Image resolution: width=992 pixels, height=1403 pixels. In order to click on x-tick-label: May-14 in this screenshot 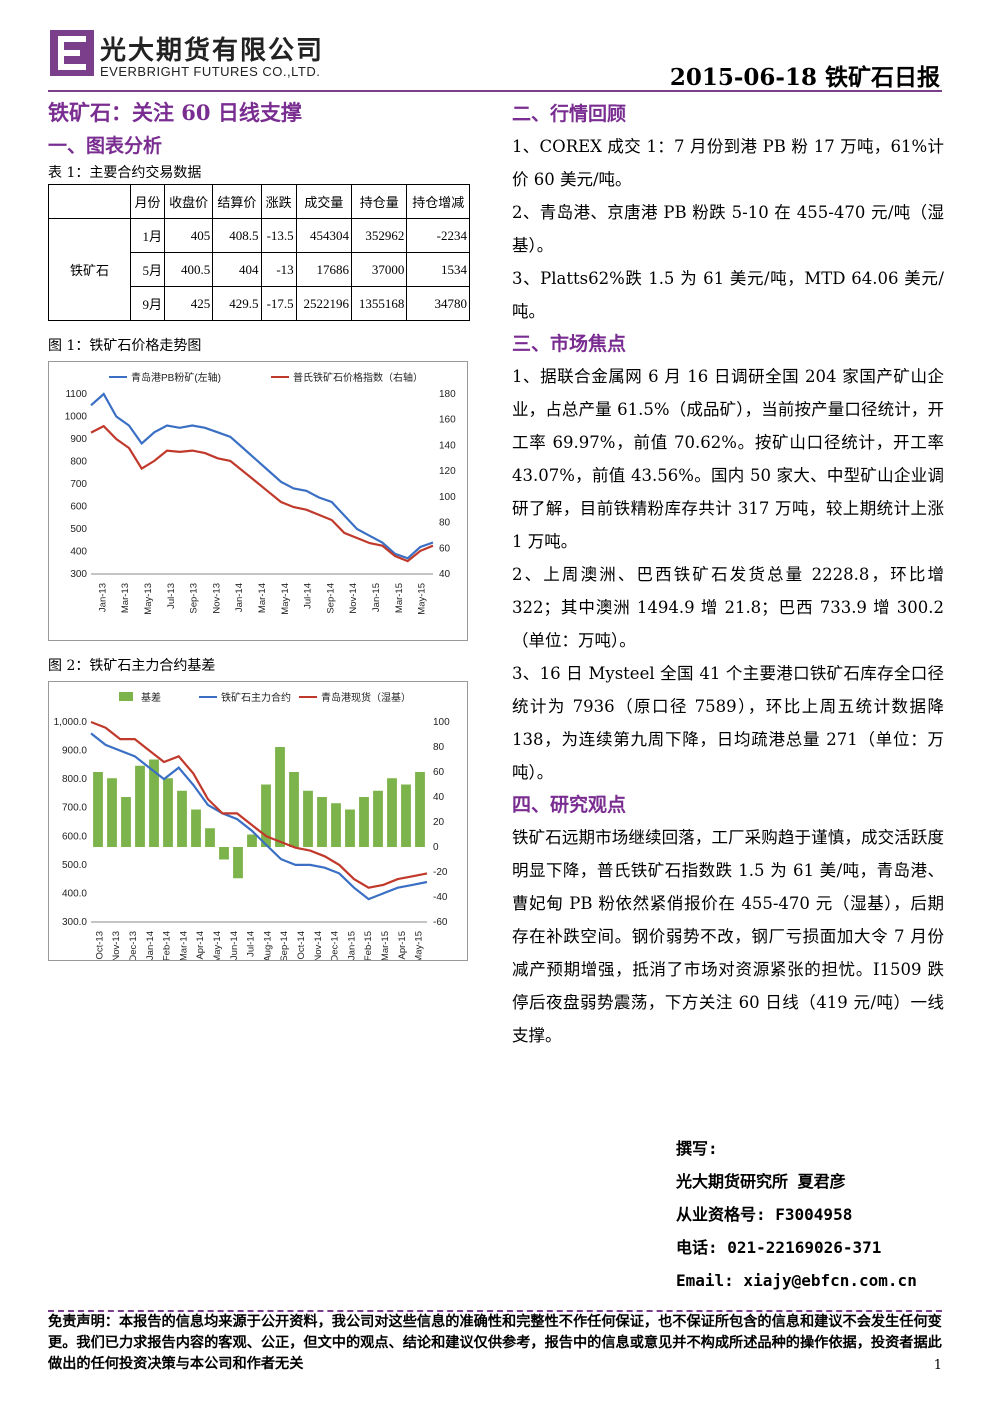, I will do `click(285, 599)`.